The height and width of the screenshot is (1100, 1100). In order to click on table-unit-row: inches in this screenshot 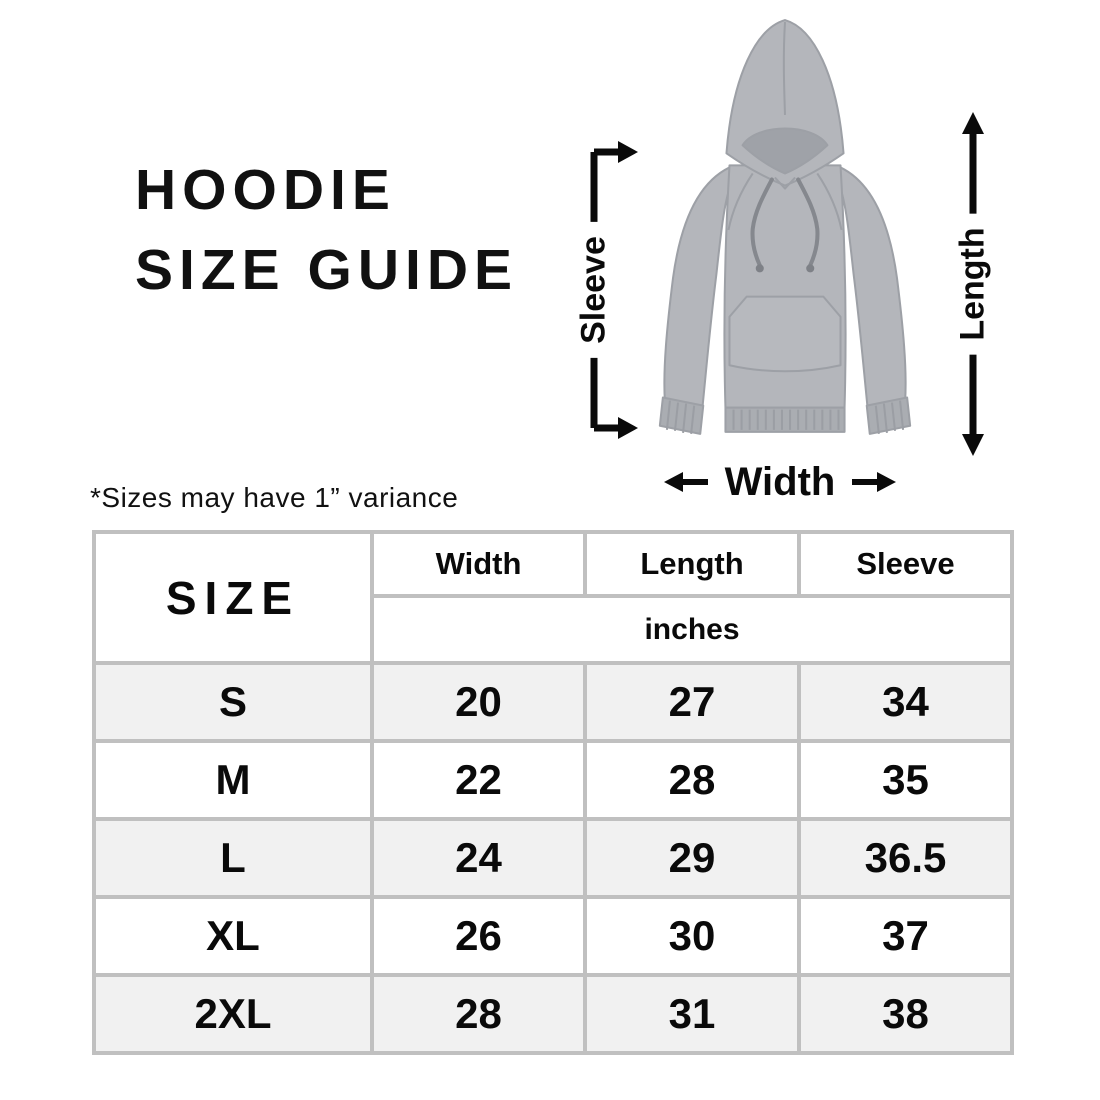, I will do `click(554, 629)`.